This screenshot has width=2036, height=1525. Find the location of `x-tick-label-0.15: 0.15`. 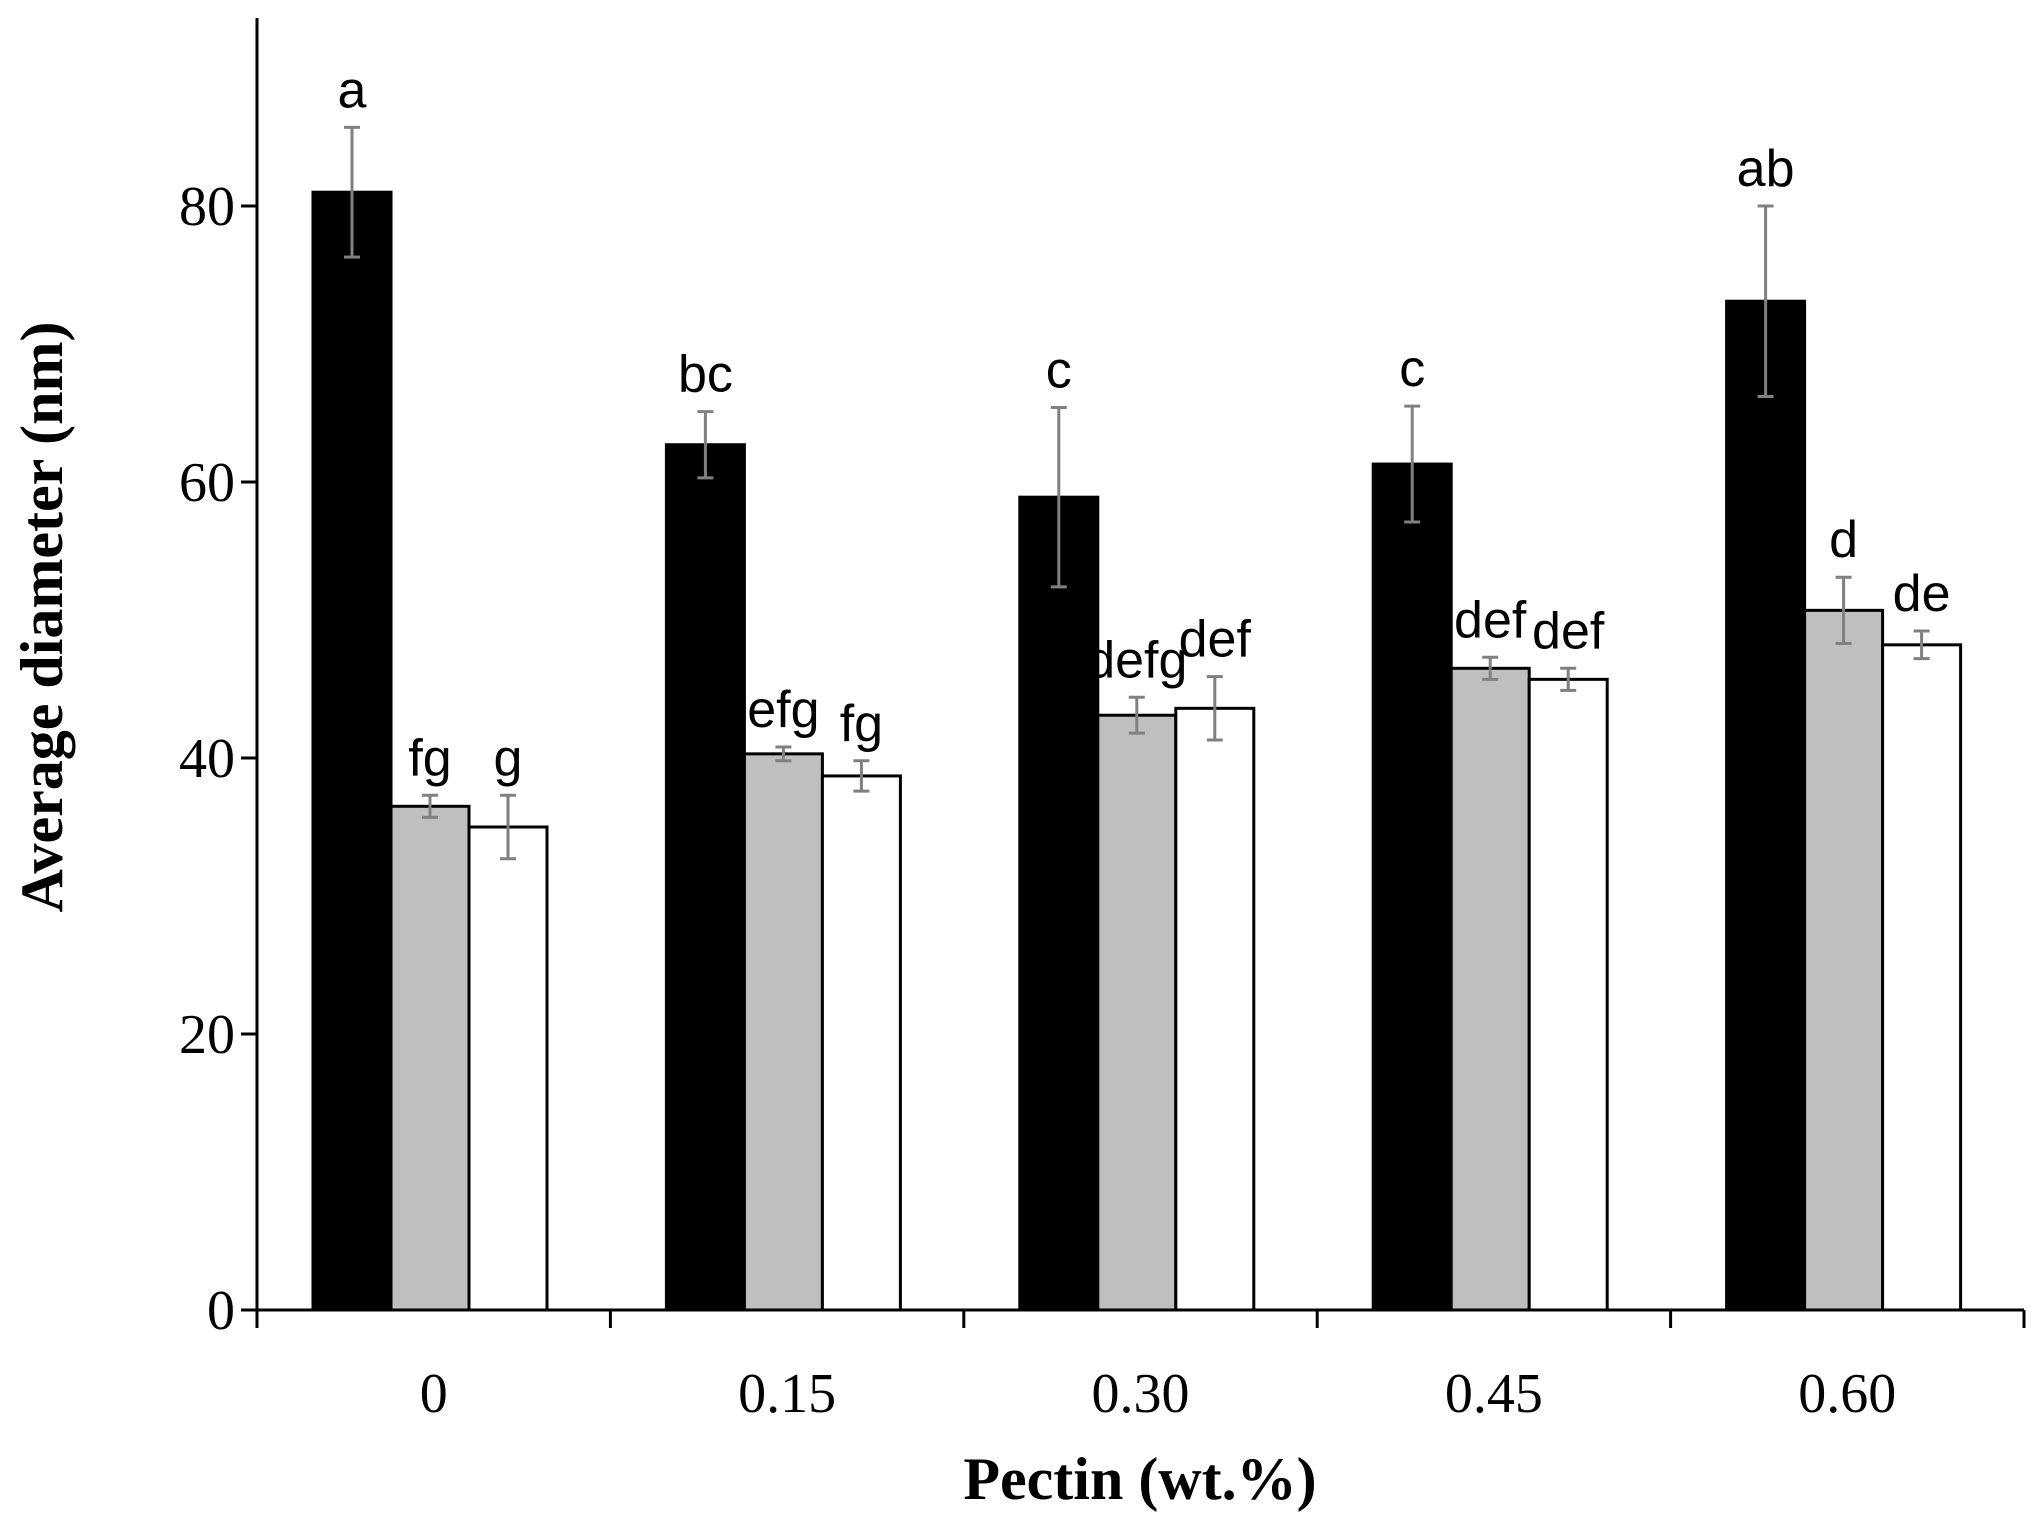

x-tick-label-0.15: 0.15 is located at coordinates (787, 1394).